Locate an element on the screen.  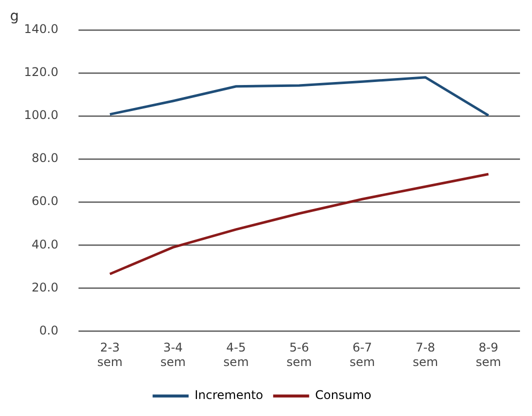
y-tick-label: 0.0 is located at coordinates (48, 330).